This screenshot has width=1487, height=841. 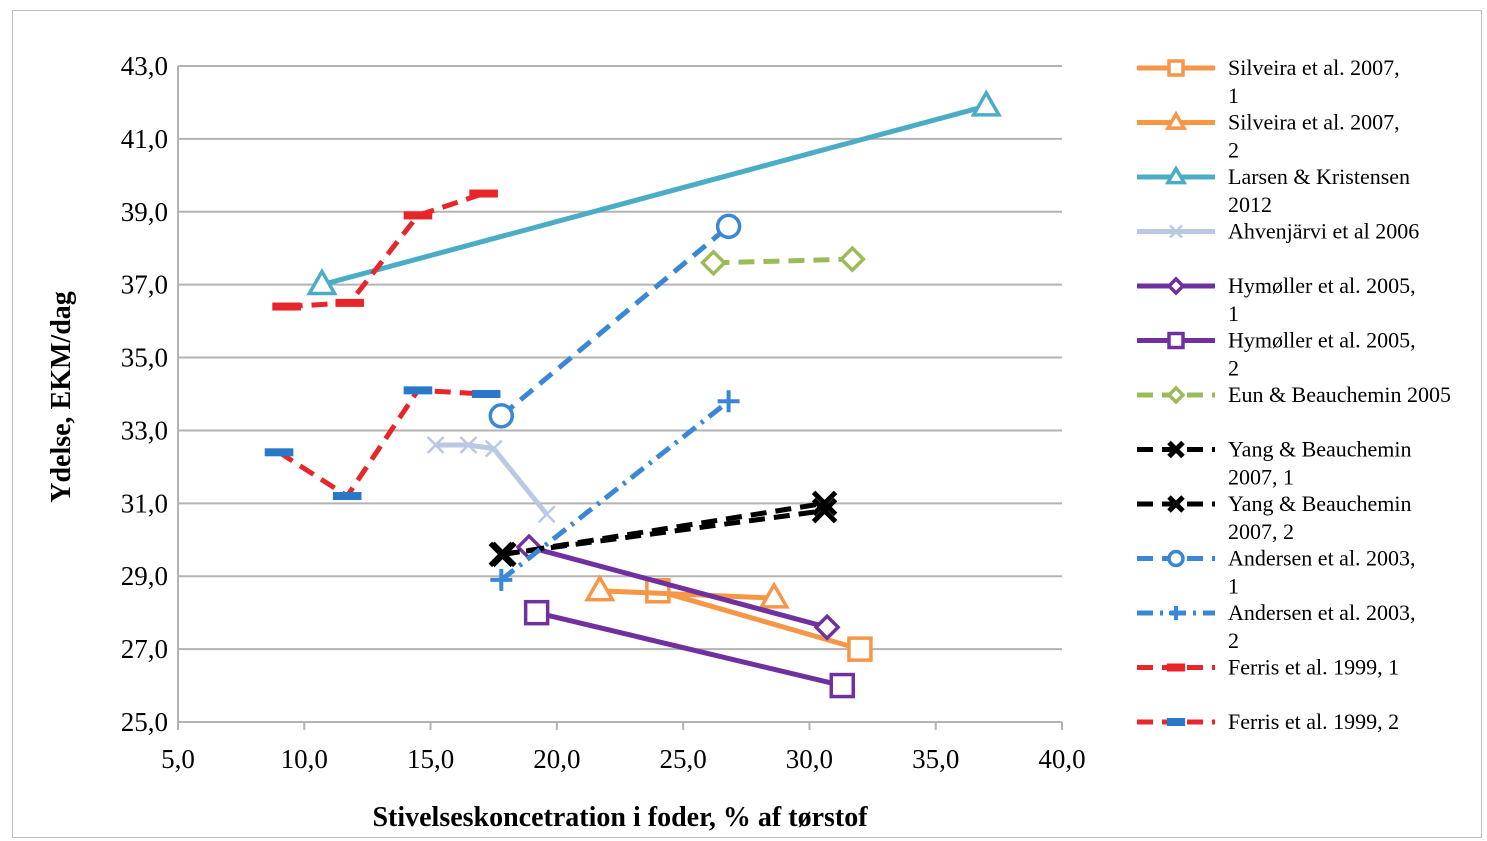 What do you see at coordinates (1261, 531) in the screenshot?
I see `legend-label-line: 2007, 2` at bounding box center [1261, 531].